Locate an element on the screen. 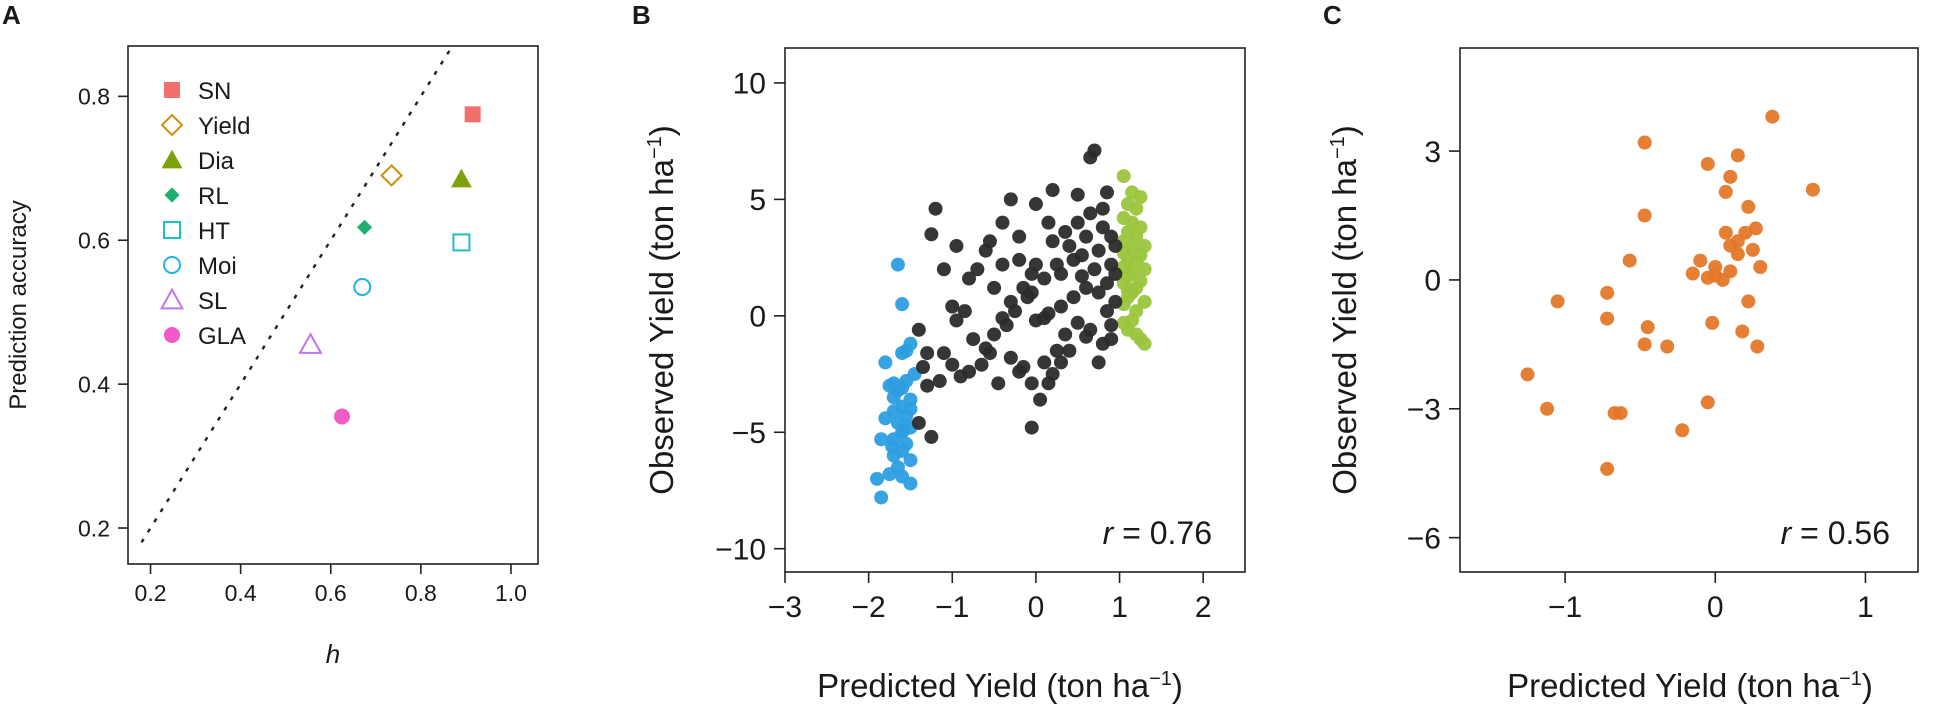  panel-letter-a: A is located at coordinates (11, 15).